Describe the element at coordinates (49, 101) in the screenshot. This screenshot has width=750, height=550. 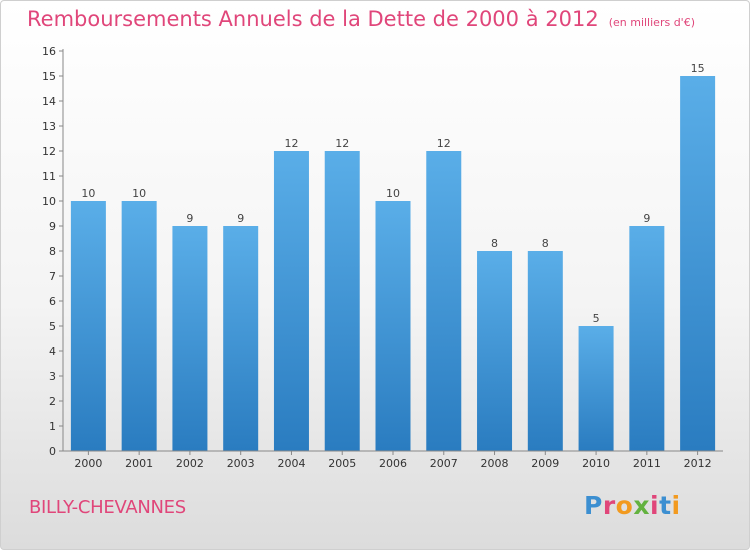
I see `y-tick-label: 14` at that location.